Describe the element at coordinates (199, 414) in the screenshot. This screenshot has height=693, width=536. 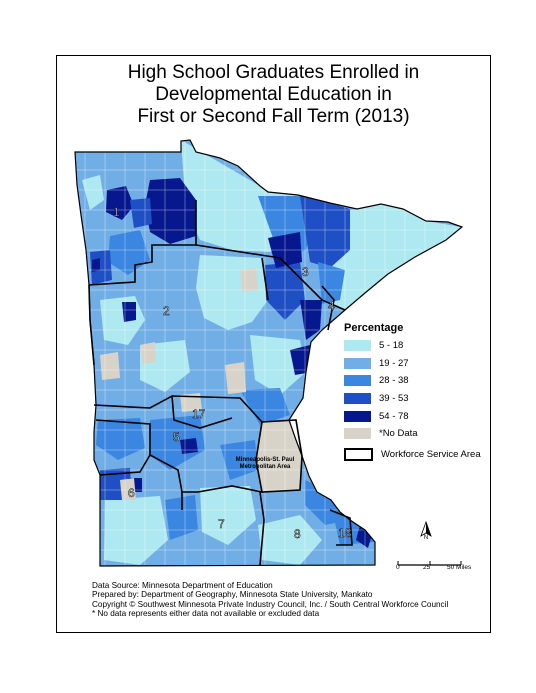
I see `region-label-17: 17` at that location.